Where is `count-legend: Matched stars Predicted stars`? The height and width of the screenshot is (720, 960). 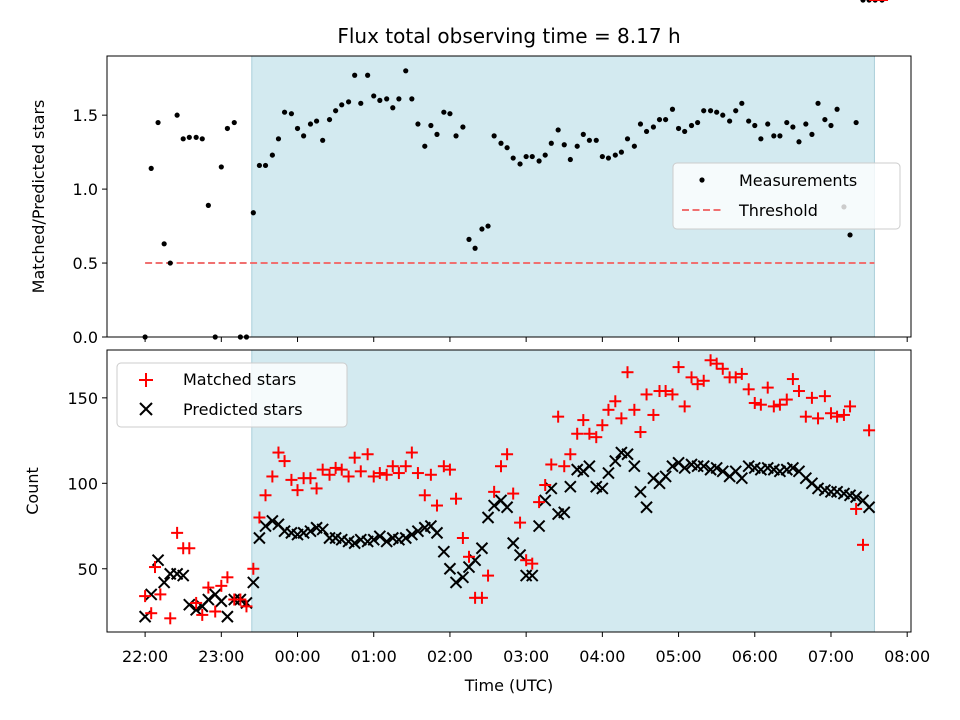
count-legend: Matched stars Predicted stars is located at coordinates (232, 395).